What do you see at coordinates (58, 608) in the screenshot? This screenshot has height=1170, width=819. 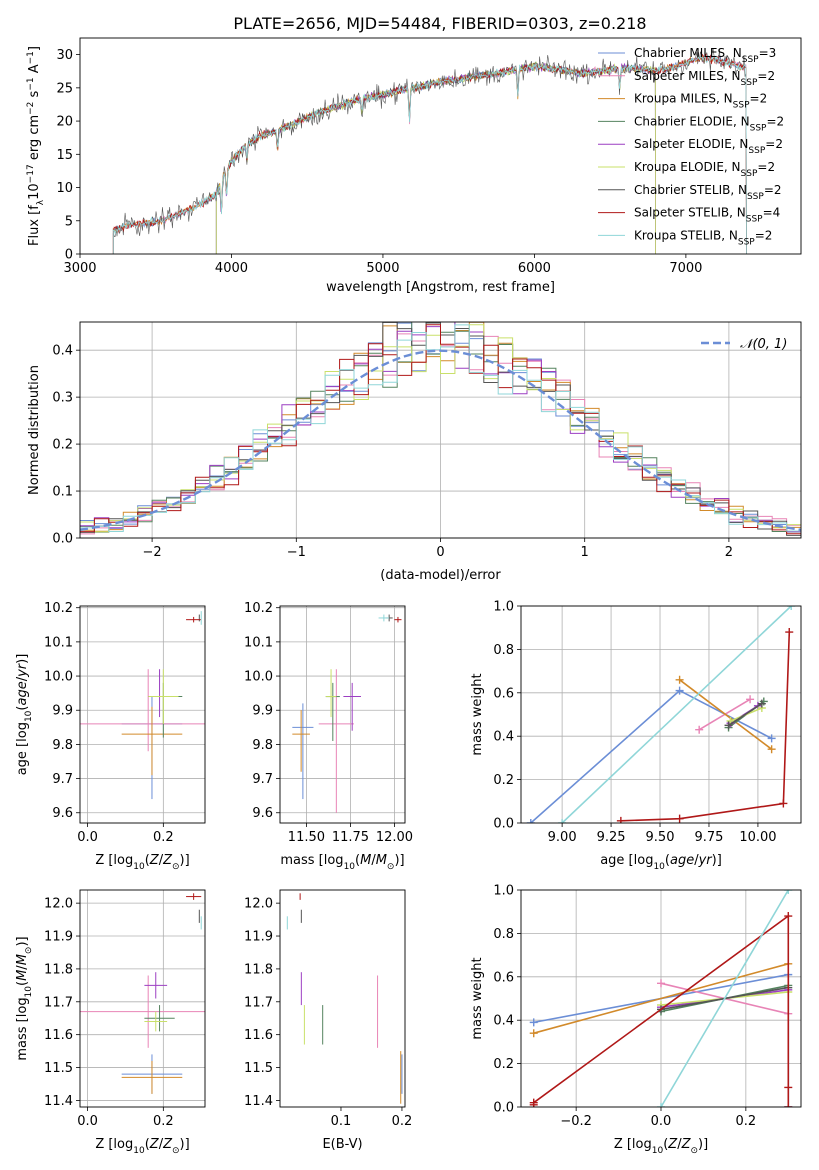 I see `y-tick-label: 10.2` at bounding box center [58, 608].